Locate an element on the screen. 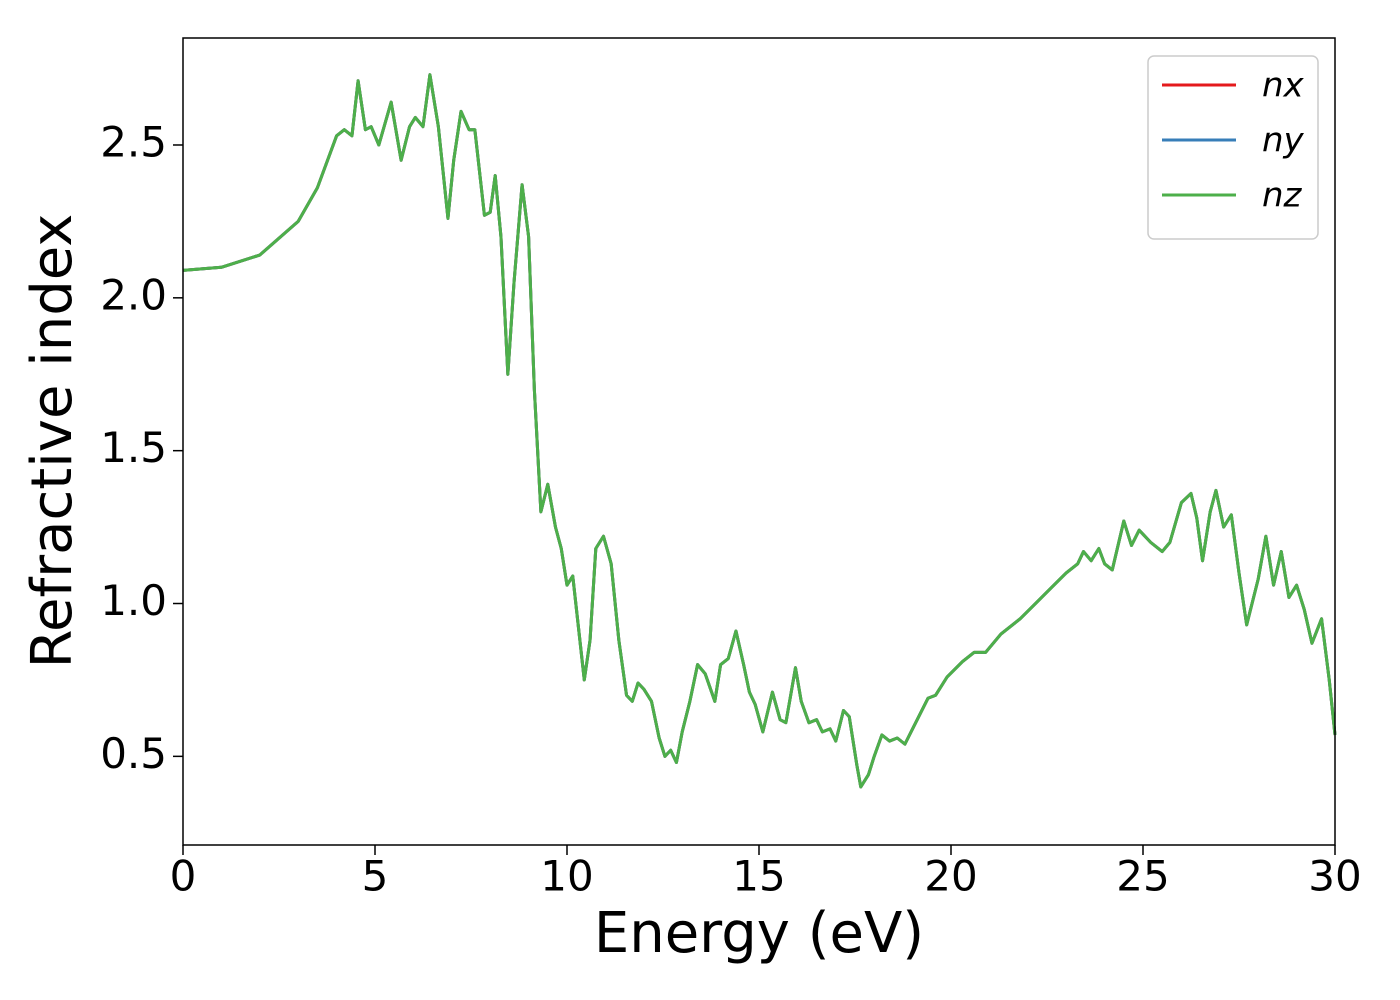  legend-label: nx is located at coordinates (1283, 86).